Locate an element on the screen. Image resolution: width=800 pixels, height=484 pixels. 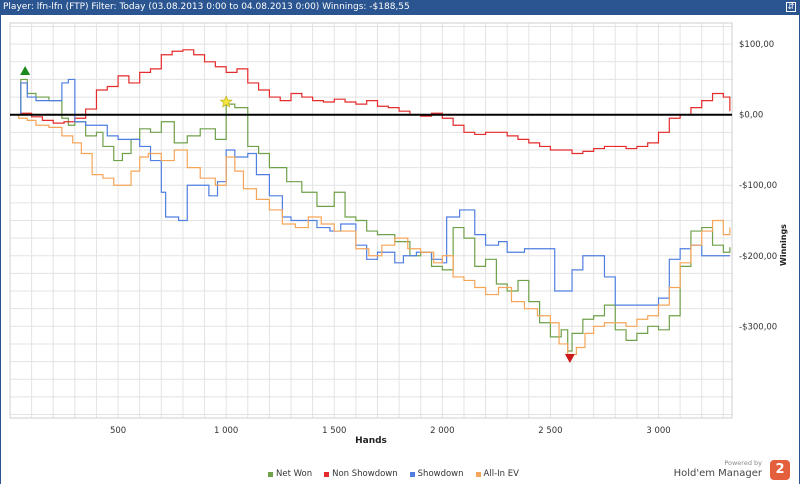
chart-legend: Net Won Non Showdown Showdown All-In EV is located at coordinates (393, 474).